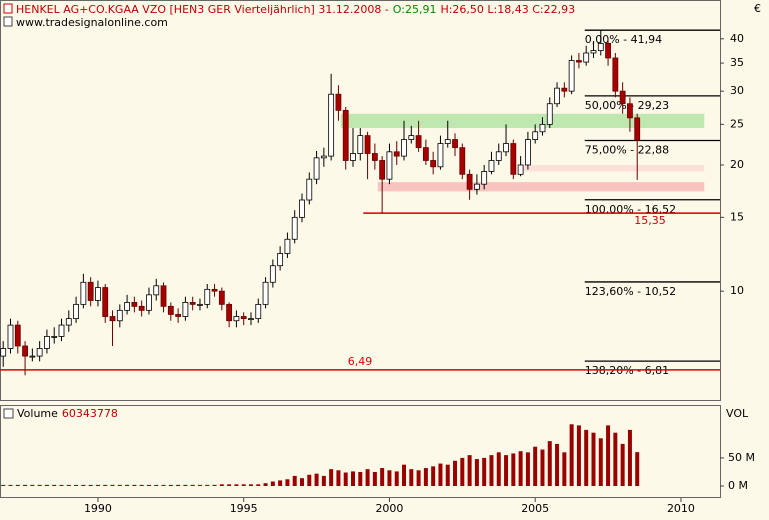 The image size is (769, 520). What do you see at coordinates (737, 38) in the screenshot?
I see `y-tick-label: 40` at bounding box center [737, 38].